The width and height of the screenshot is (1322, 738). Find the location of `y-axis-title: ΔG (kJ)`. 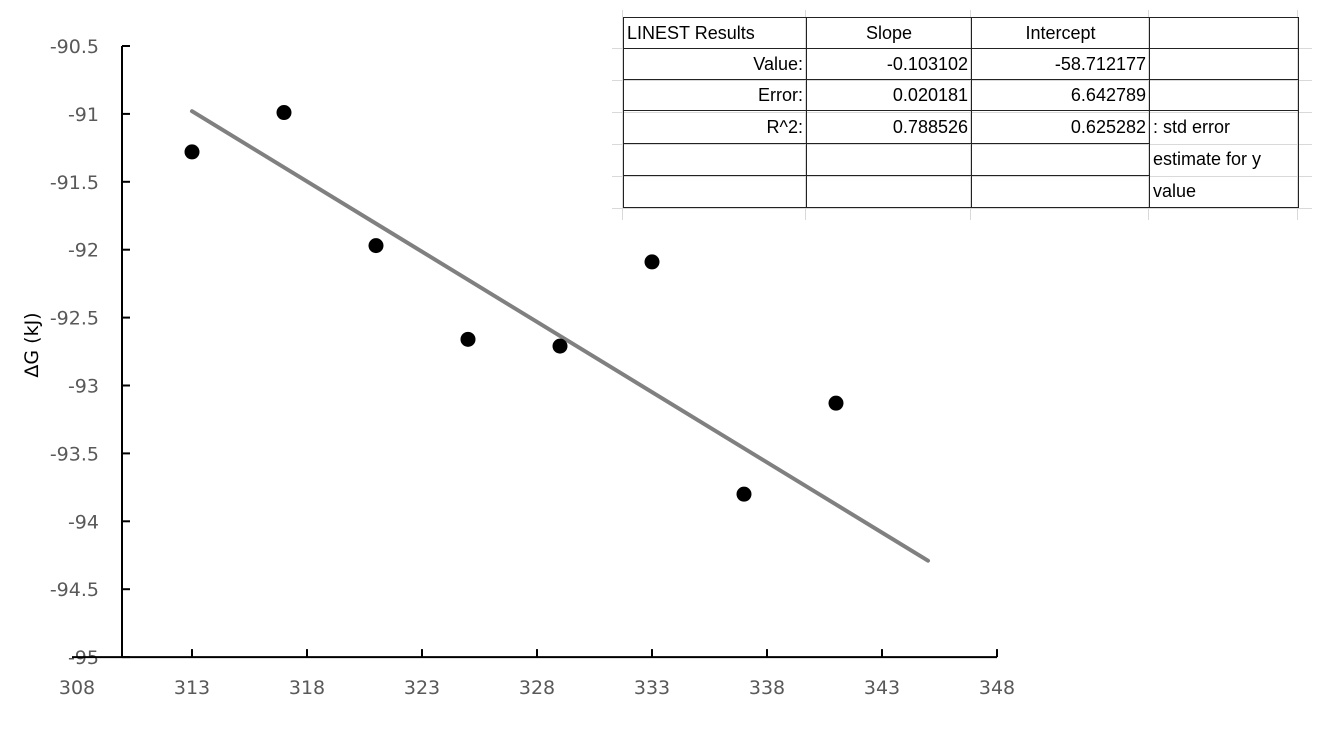

y-axis-title: ΔG (kJ) is located at coordinates (32, 344).